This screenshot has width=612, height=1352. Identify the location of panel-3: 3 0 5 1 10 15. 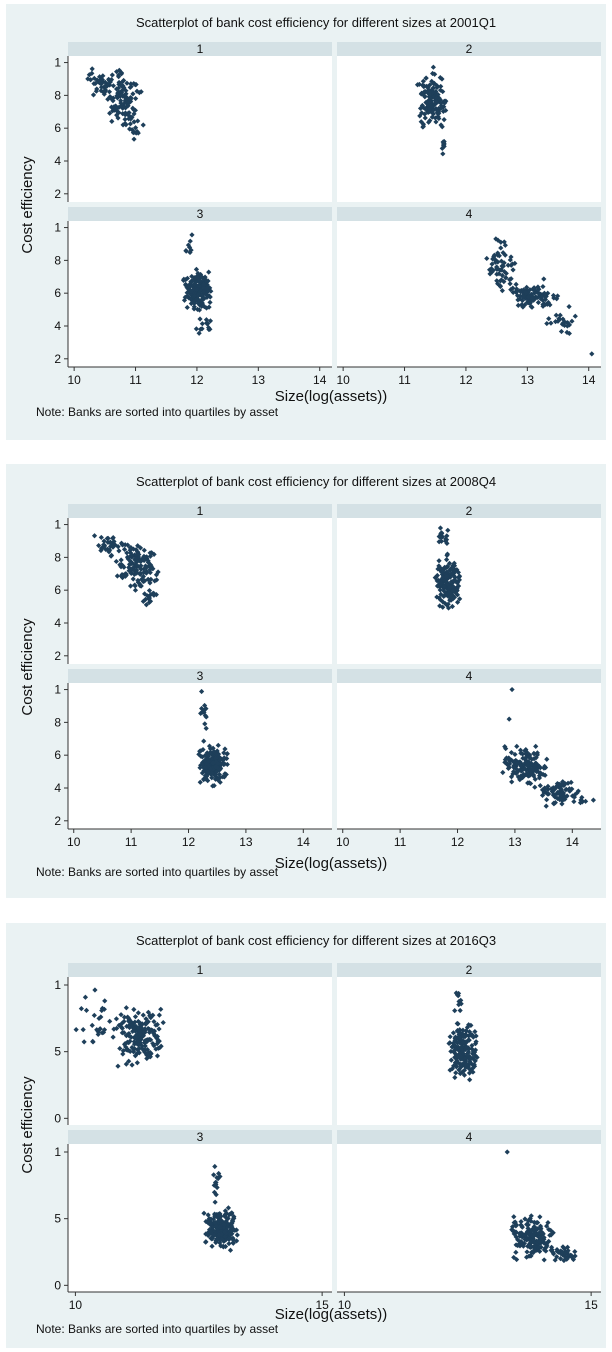
(193, 1221).